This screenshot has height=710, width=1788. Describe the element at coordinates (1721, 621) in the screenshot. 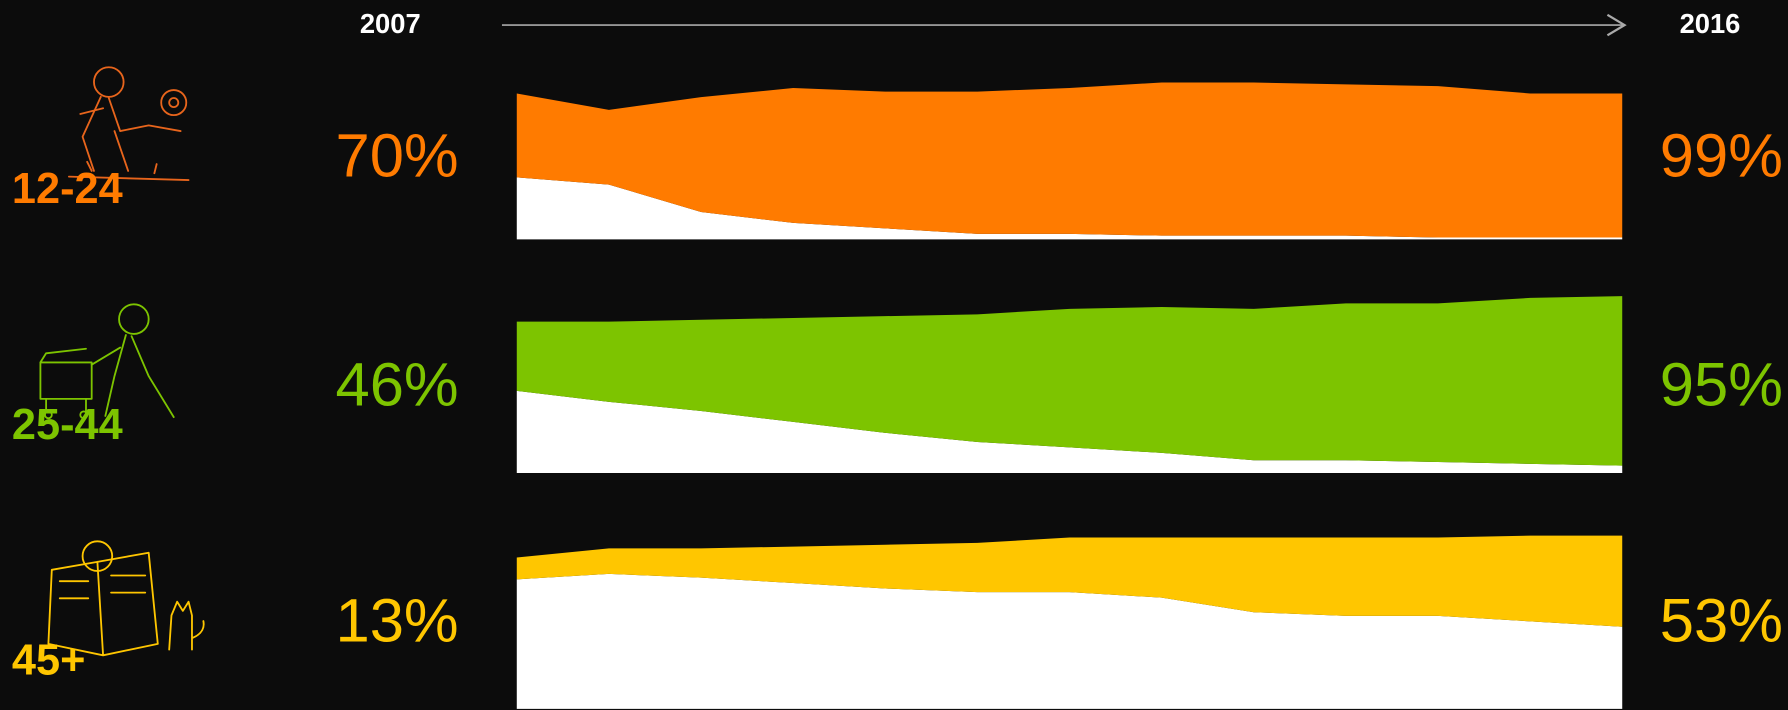

I see `end-percent: 53%` at that location.